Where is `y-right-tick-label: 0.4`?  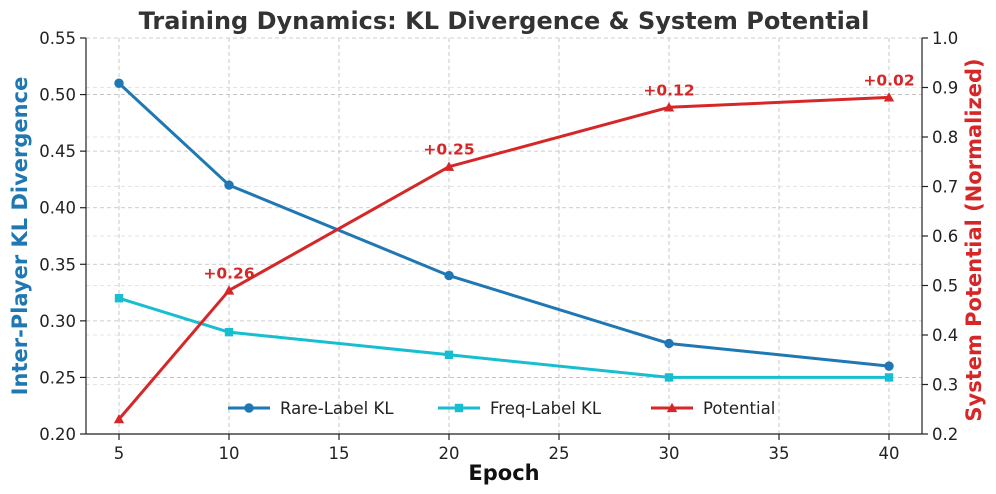
y-right-tick-label: 0.4 is located at coordinates (945, 335).